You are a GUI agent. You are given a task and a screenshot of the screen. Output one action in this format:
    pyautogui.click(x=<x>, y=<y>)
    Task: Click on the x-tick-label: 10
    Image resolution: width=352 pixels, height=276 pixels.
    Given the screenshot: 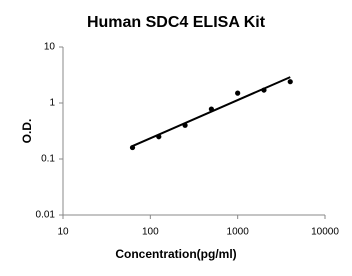 What is the action you would take?
    pyautogui.click(x=63, y=232)
    